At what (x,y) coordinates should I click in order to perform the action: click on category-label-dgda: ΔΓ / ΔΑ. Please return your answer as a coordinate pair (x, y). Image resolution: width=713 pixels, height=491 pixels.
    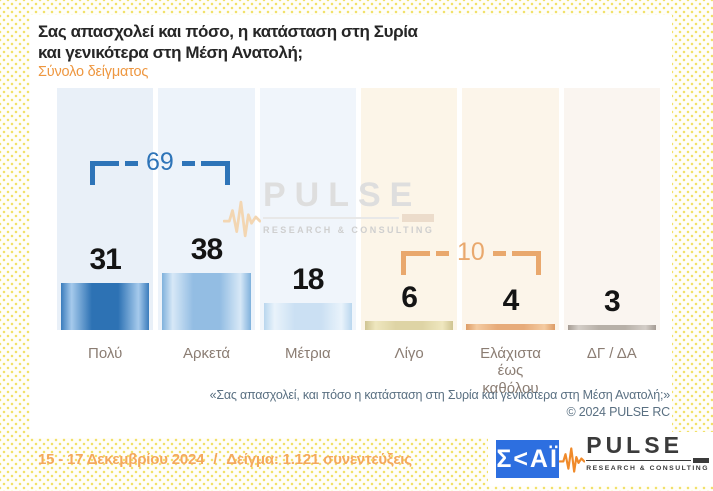
    Looking at the image, I should click on (611, 353).